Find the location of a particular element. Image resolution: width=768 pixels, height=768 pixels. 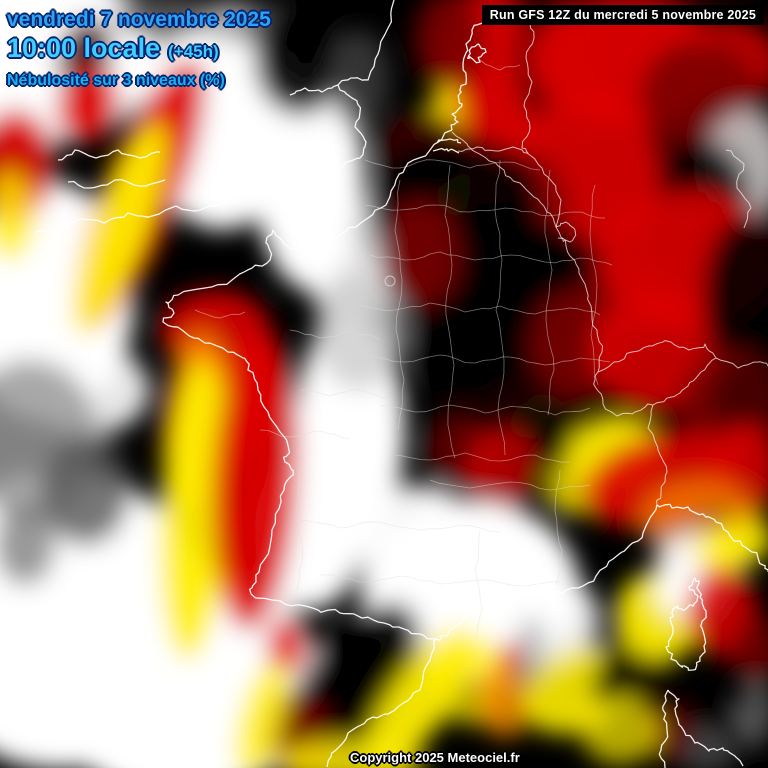

copyright-label: Copyright 2025 Meteociel.fr is located at coordinates (435, 757).